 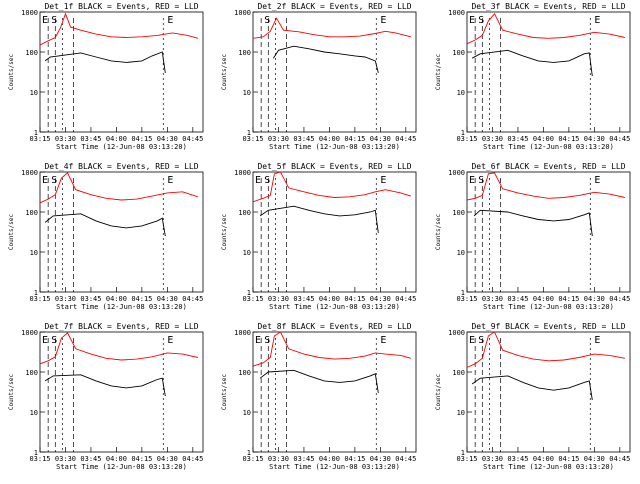 I want to click on panel-title: Det_7f BLACK = Events, RED = LLD, so click(x=121, y=326).